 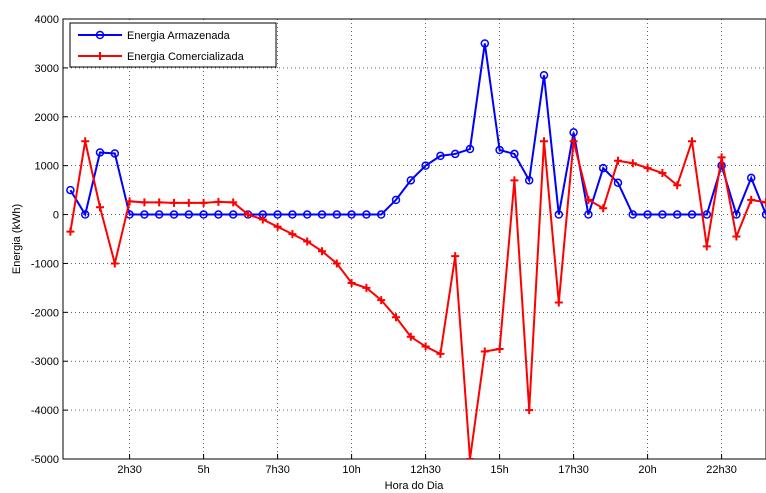 I want to click on x-axis-ticks: 2h30 5h 7h30 10h 12h30 15h 17h30 20h 22h30, so click(x=427, y=465).